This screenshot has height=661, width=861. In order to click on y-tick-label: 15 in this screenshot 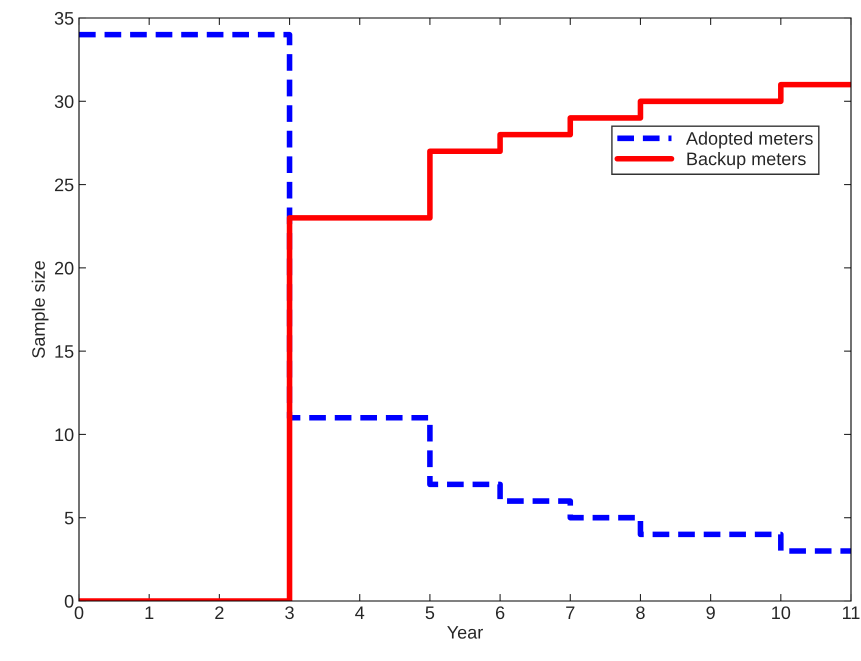, I will do `click(64, 351)`.